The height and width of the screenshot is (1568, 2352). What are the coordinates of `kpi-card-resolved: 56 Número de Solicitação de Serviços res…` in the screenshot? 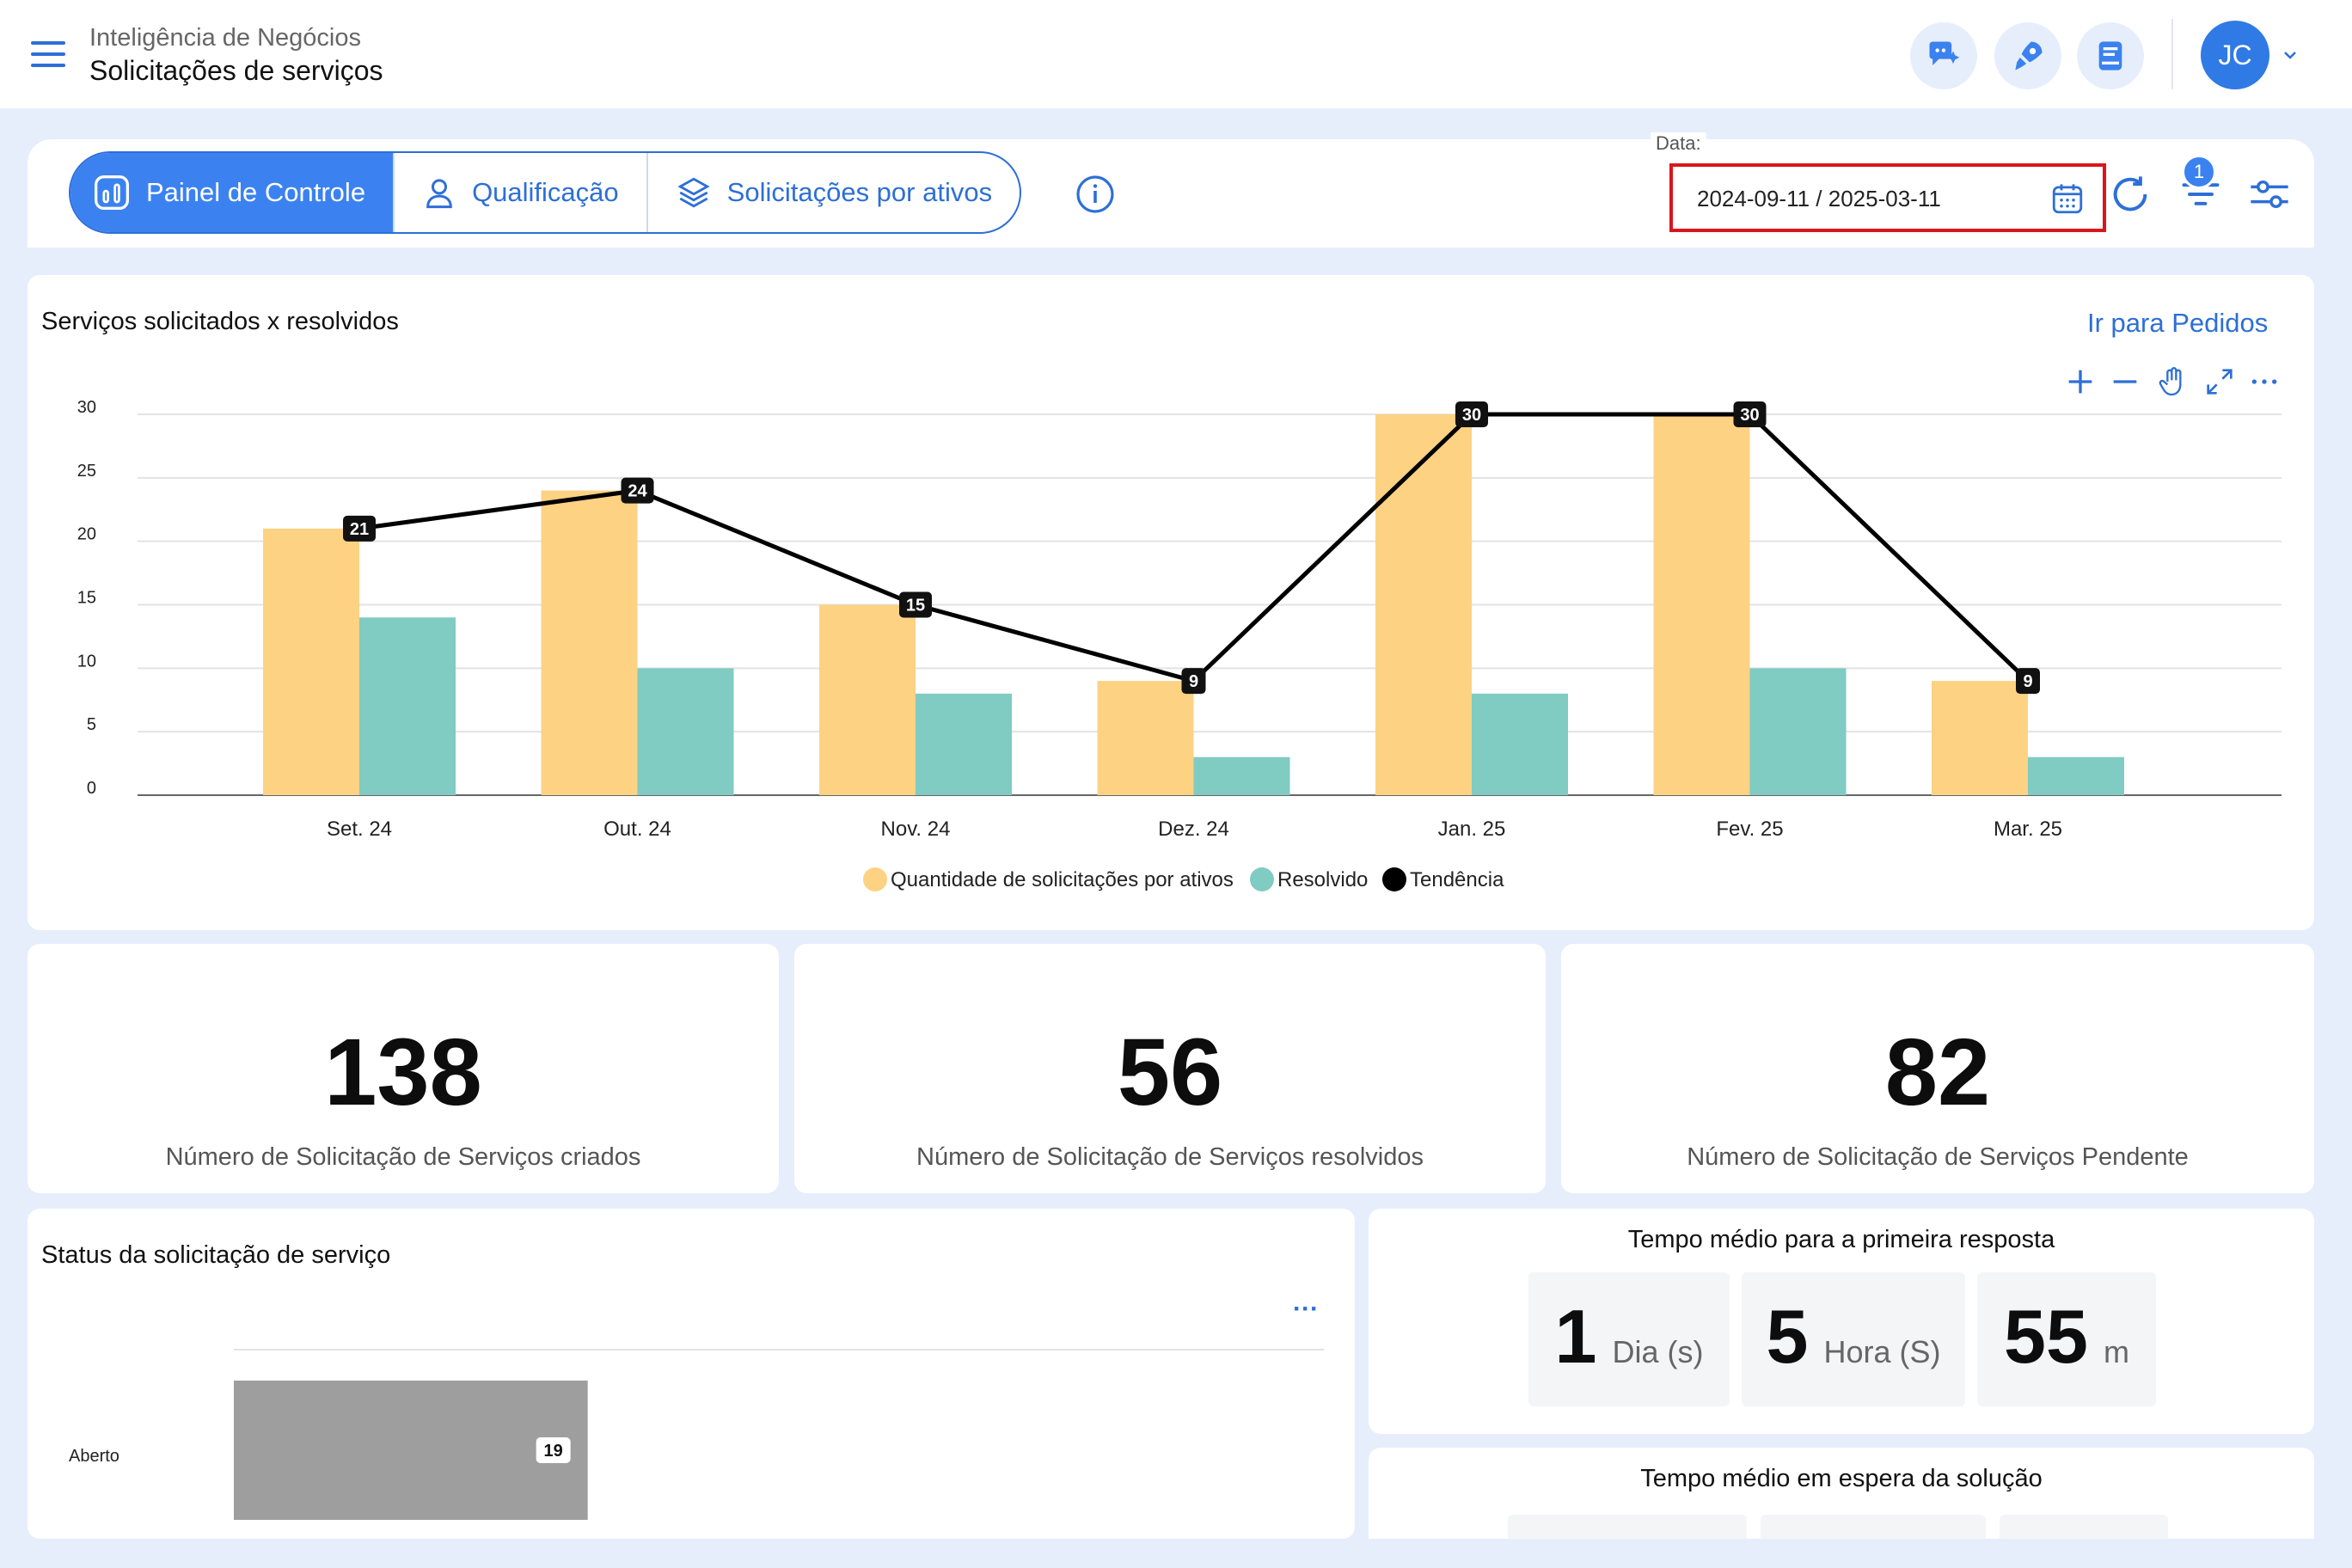 It's located at (1170, 1068).